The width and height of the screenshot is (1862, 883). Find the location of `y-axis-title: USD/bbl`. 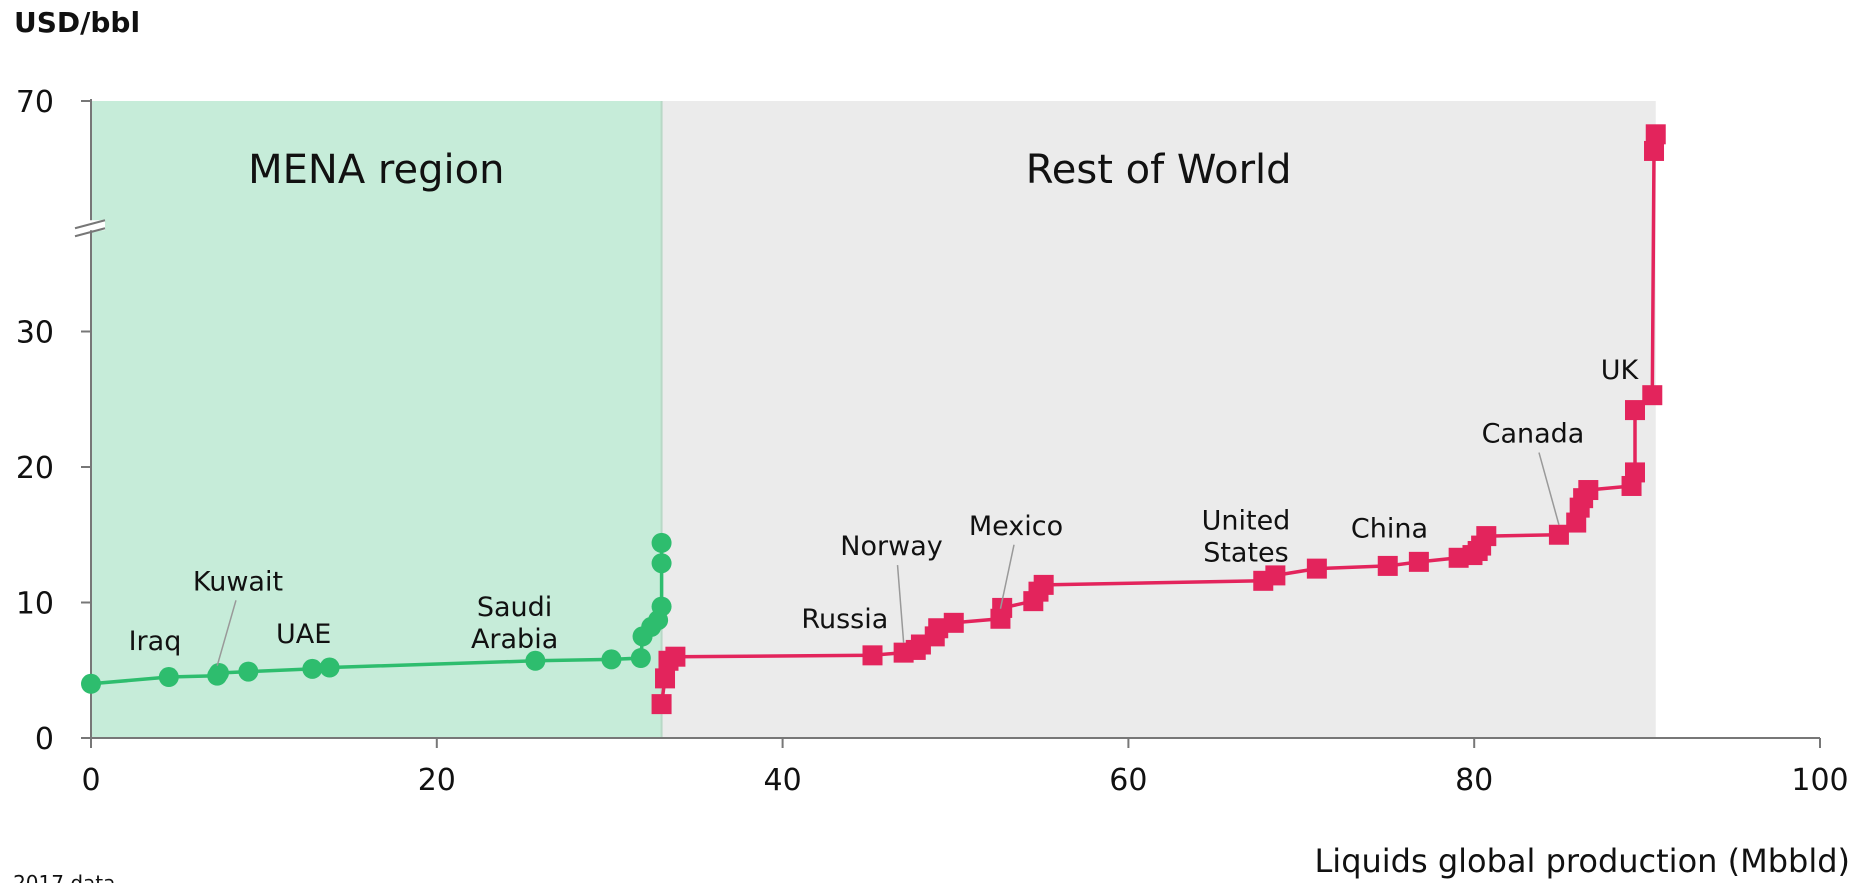

y-axis-title: USD/bbl is located at coordinates (77, 22).